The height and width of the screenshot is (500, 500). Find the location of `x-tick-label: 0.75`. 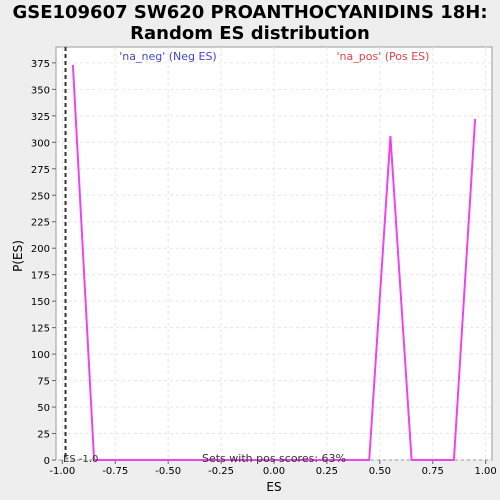

x-tick-label: 0.75 is located at coordinates (433, 471).